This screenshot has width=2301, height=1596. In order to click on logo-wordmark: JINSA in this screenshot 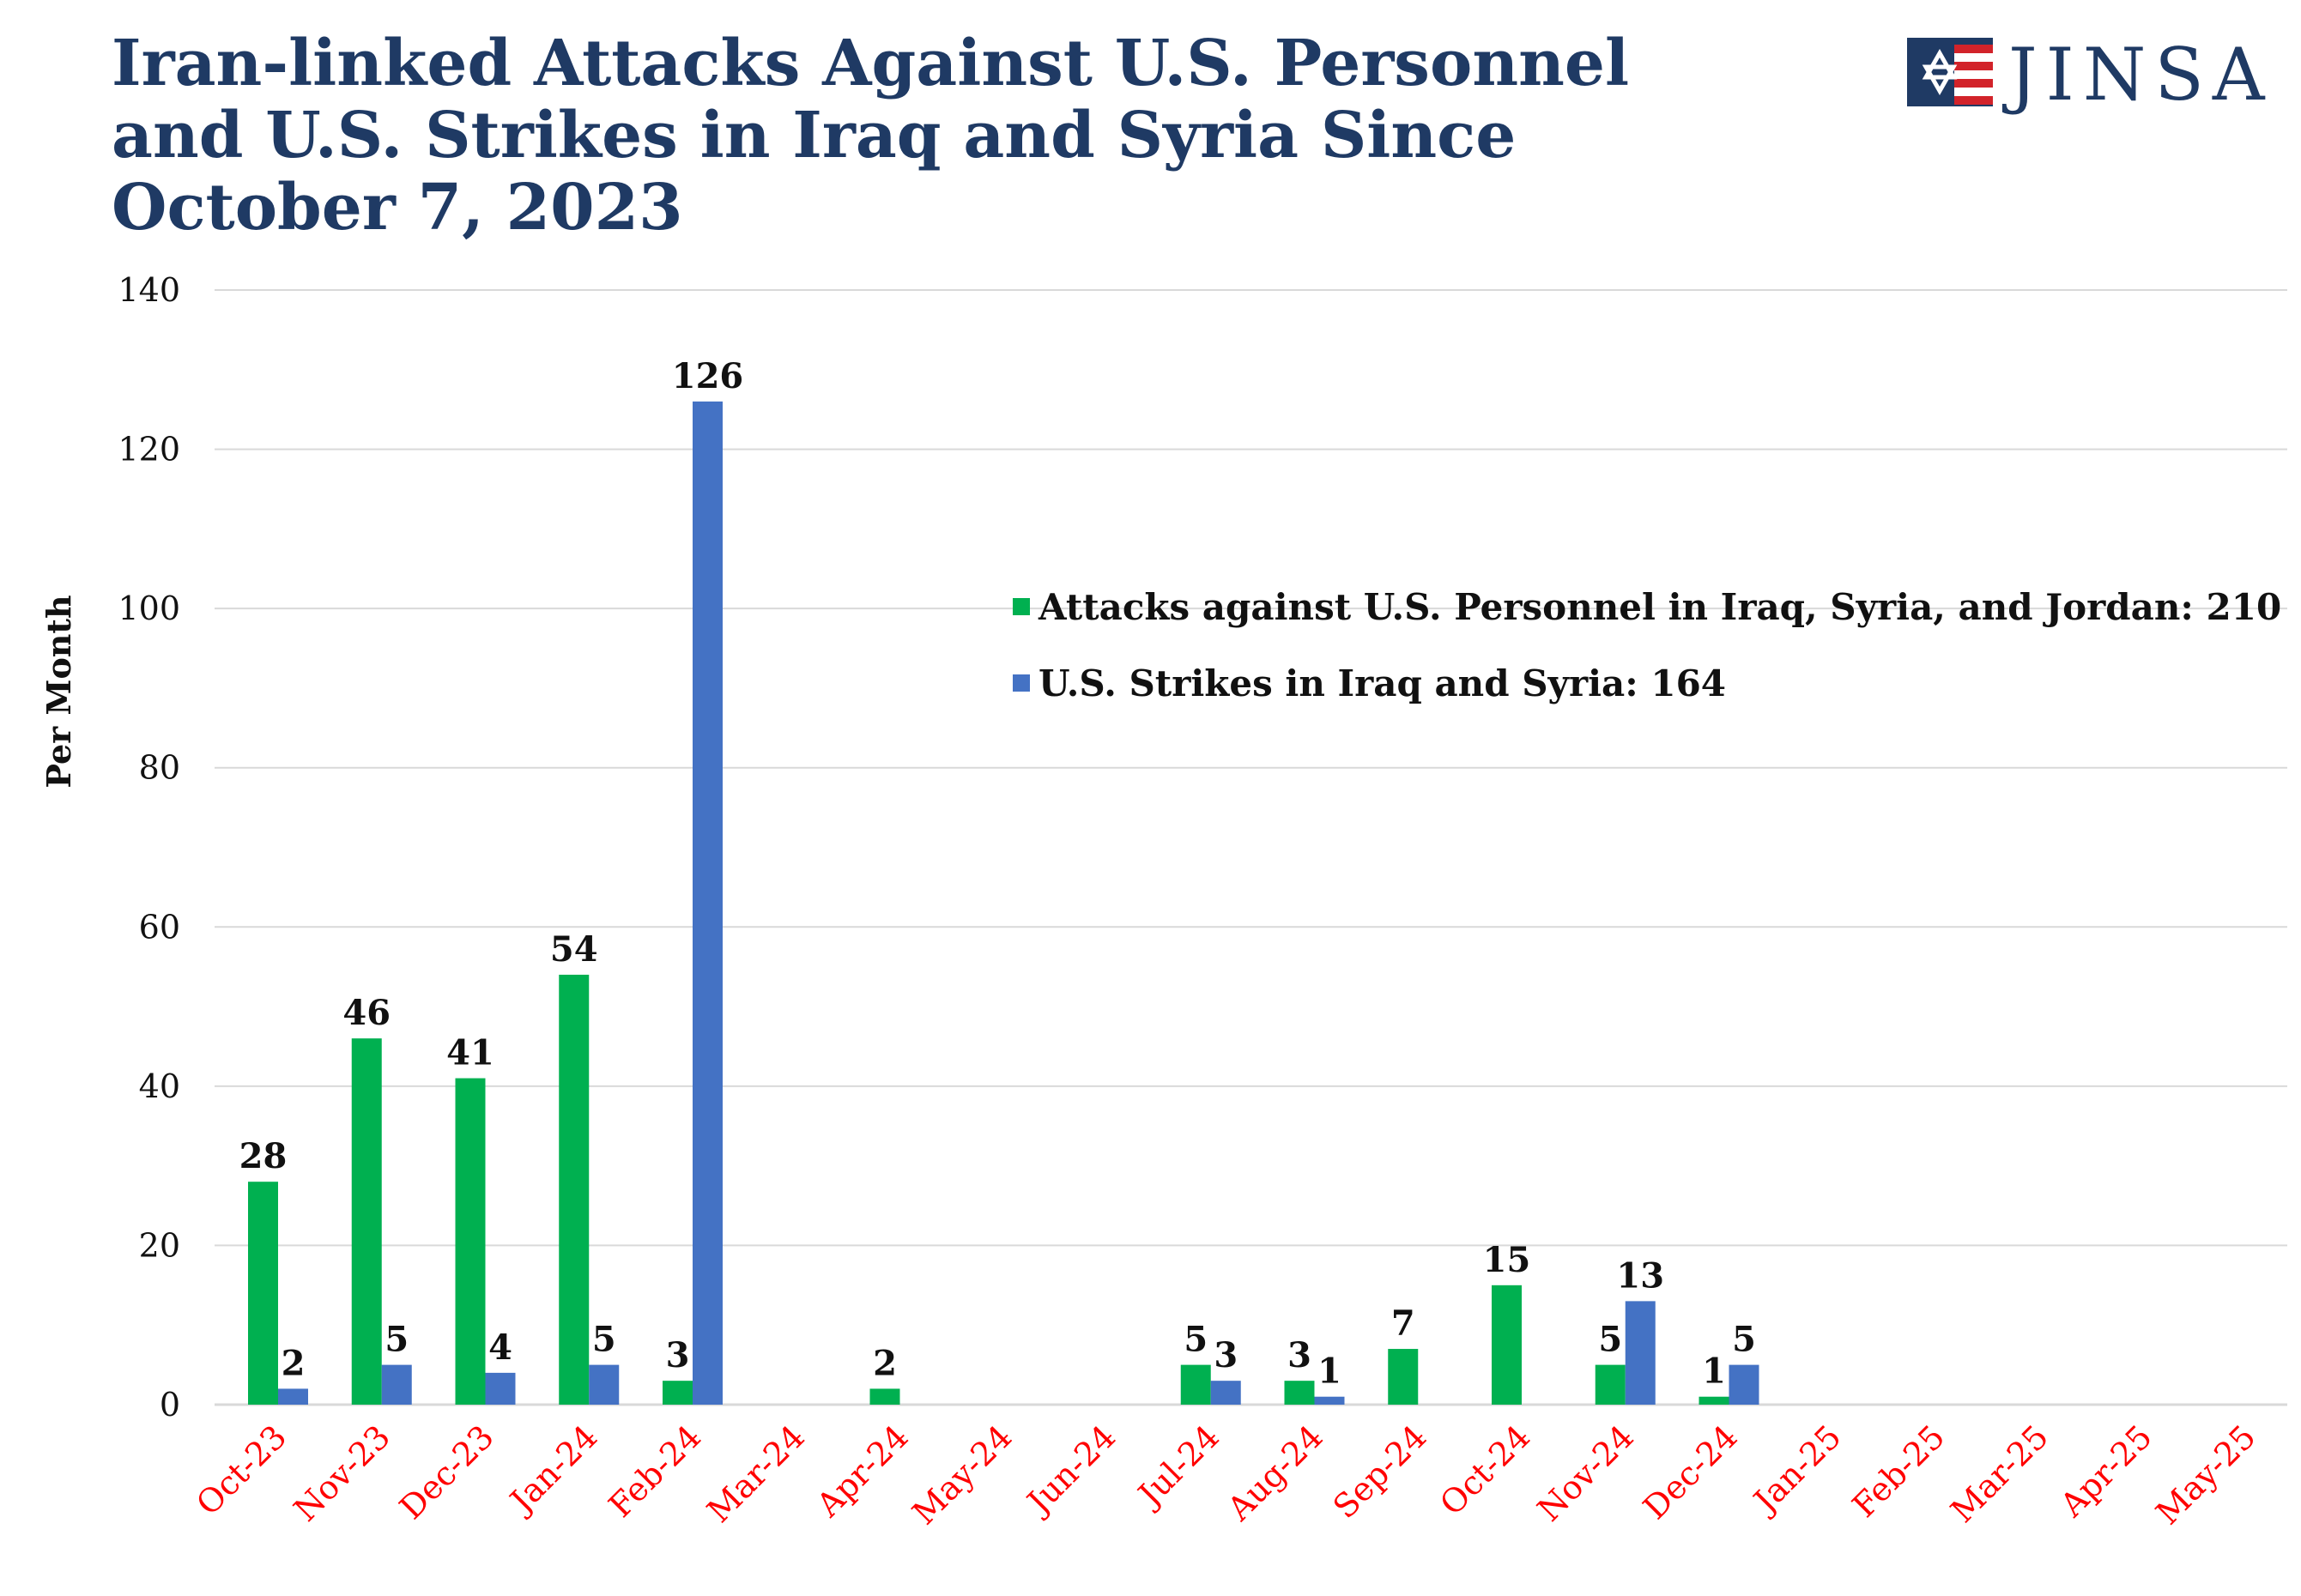, I will do `click(2134, 74)`.